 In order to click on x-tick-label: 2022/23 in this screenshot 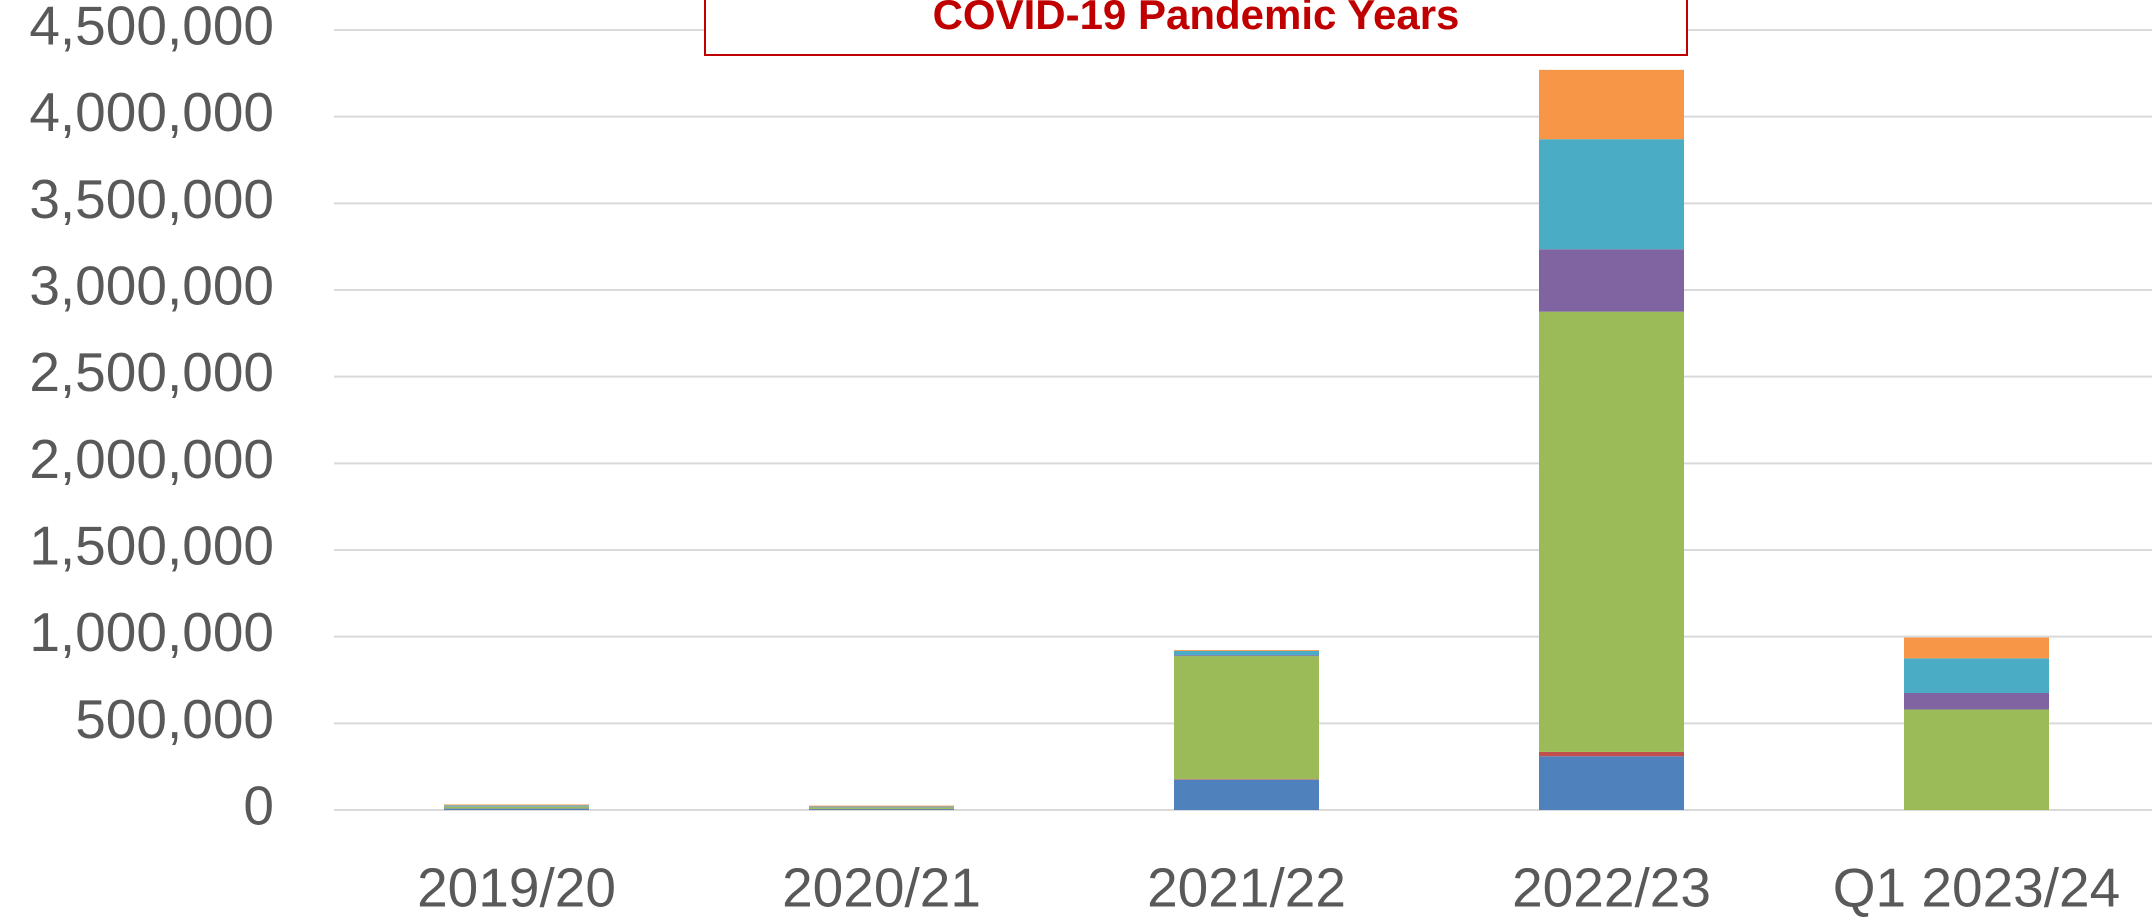, I will do `click(1611, 888)`.